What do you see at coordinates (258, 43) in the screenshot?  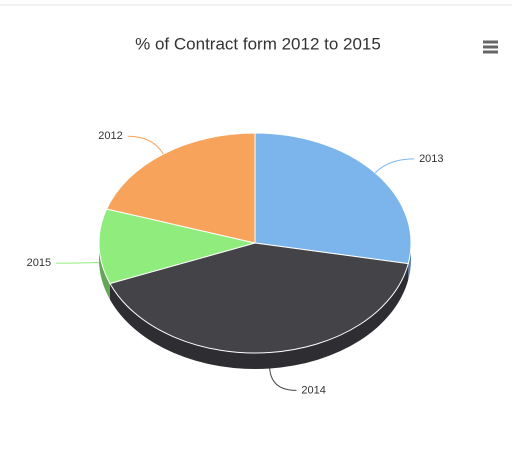 I see `chart-title: % of Contract form 2012 to 2015` at bounding box center [258, 43].